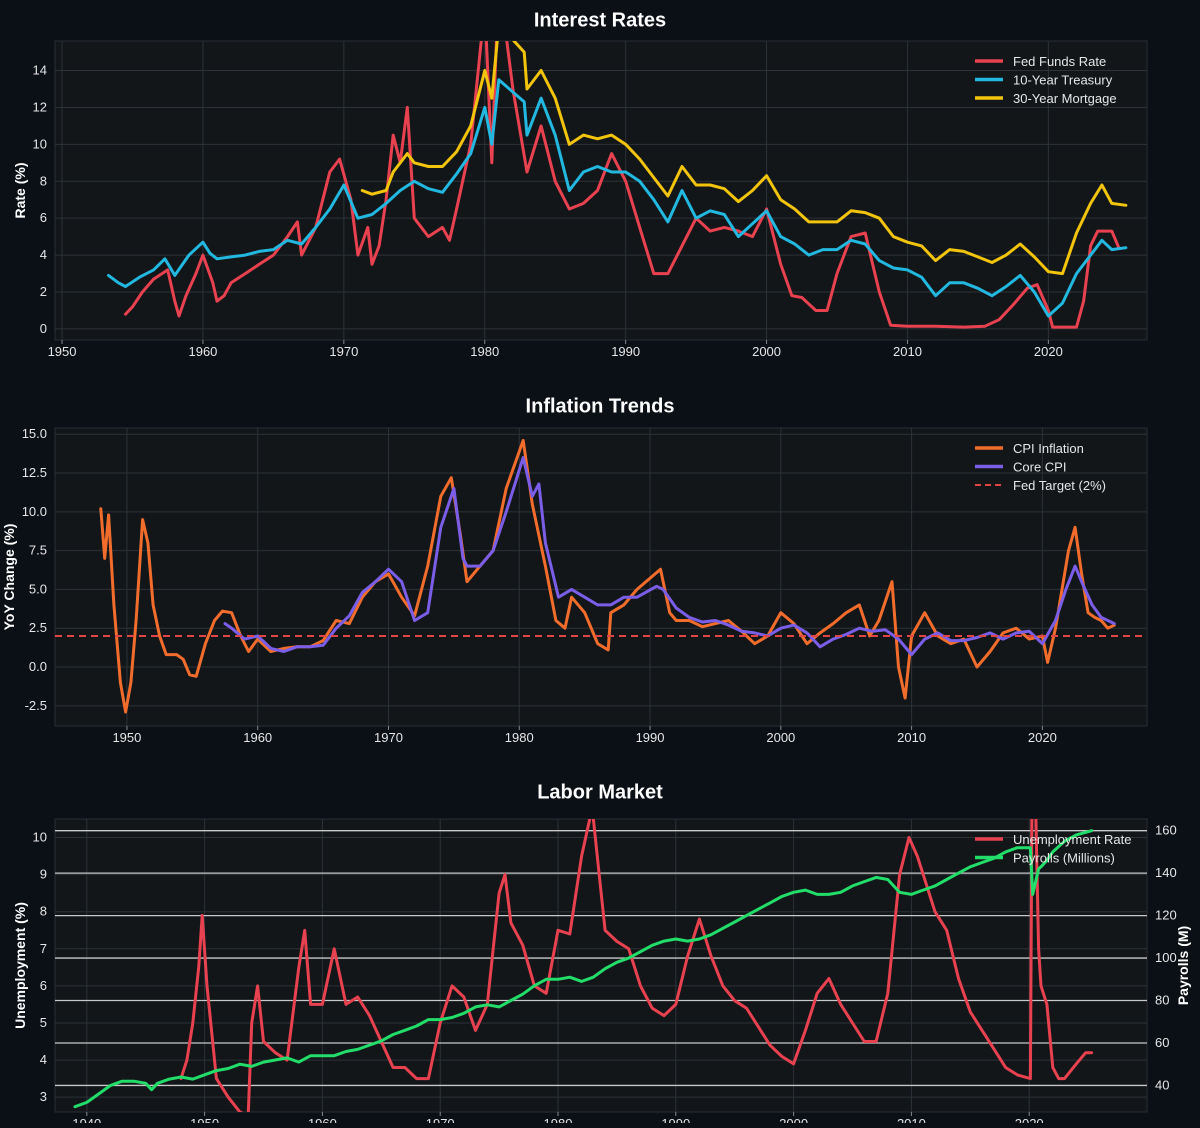 Image resolution: width=1200 pixels, height=1128 pixels. I want to click on y-tick-label: 15.0, so click(34, 433).